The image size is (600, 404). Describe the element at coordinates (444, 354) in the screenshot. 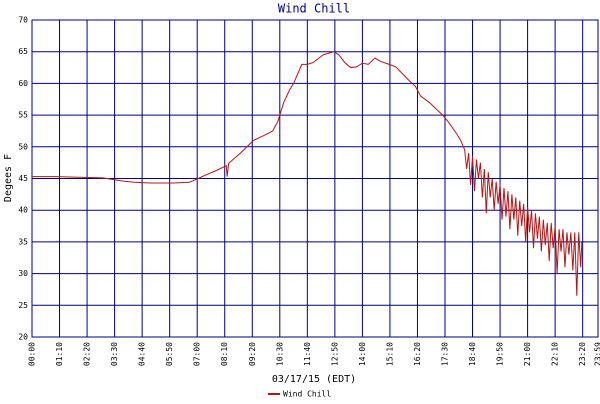

I see `x-tick-label: 17:30` at that location.